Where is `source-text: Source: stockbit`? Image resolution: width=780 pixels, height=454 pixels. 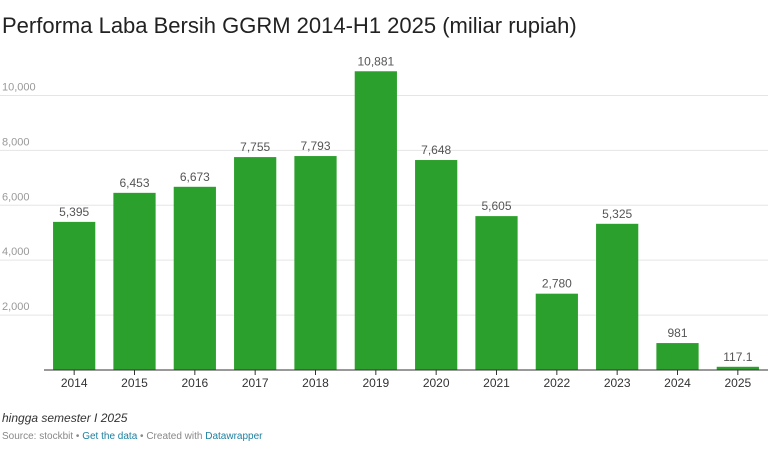 source-text: Source: stockbit is located at coordinates (38, 436).